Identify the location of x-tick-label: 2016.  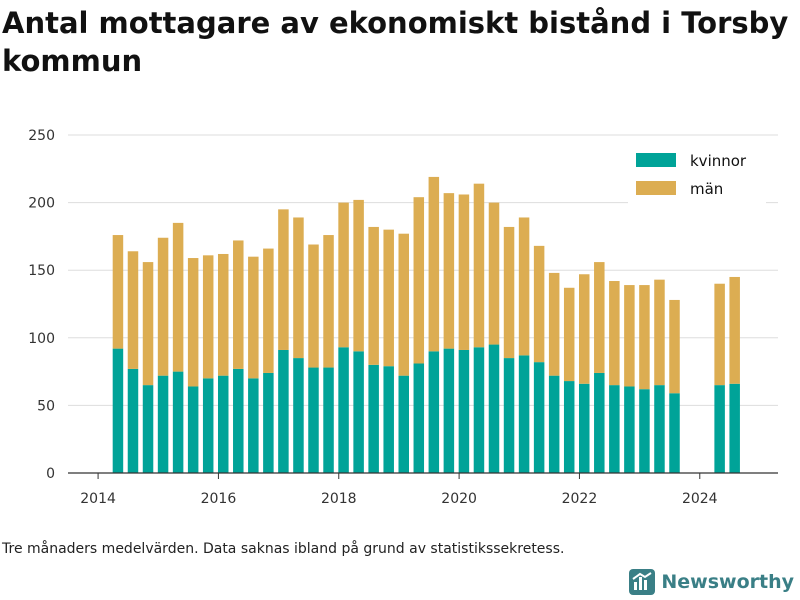
(219, 499).